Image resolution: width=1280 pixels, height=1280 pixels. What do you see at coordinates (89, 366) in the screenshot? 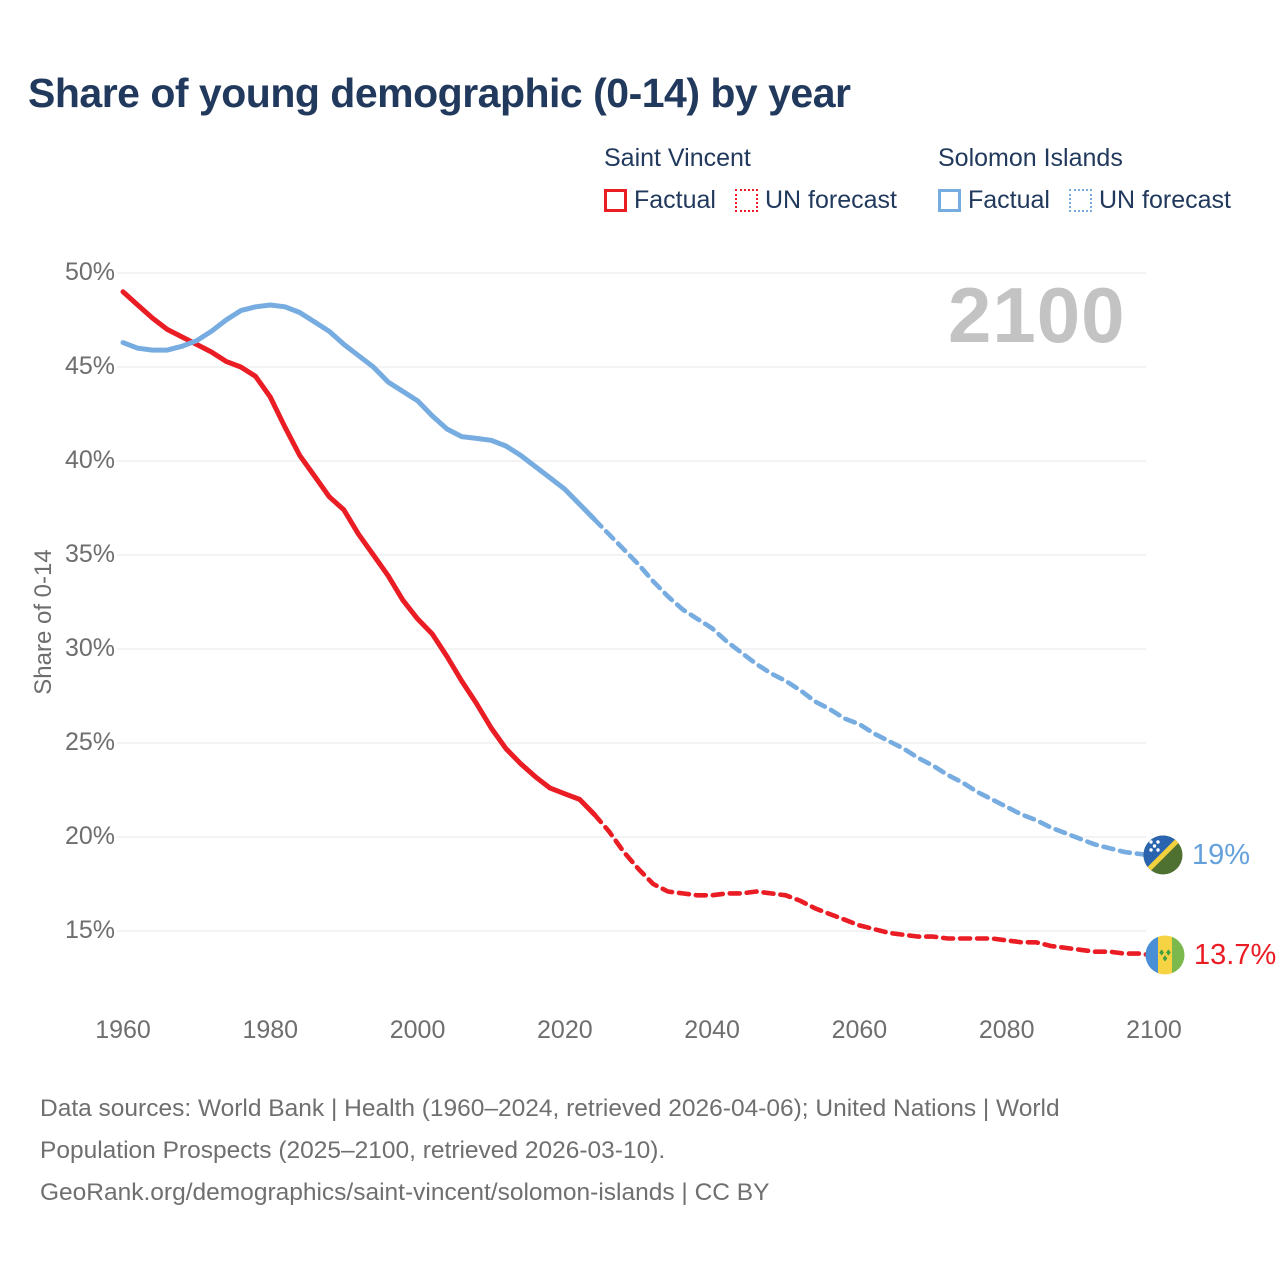
I see `y-tick-label: 45%` at bounding box center [89, 366].